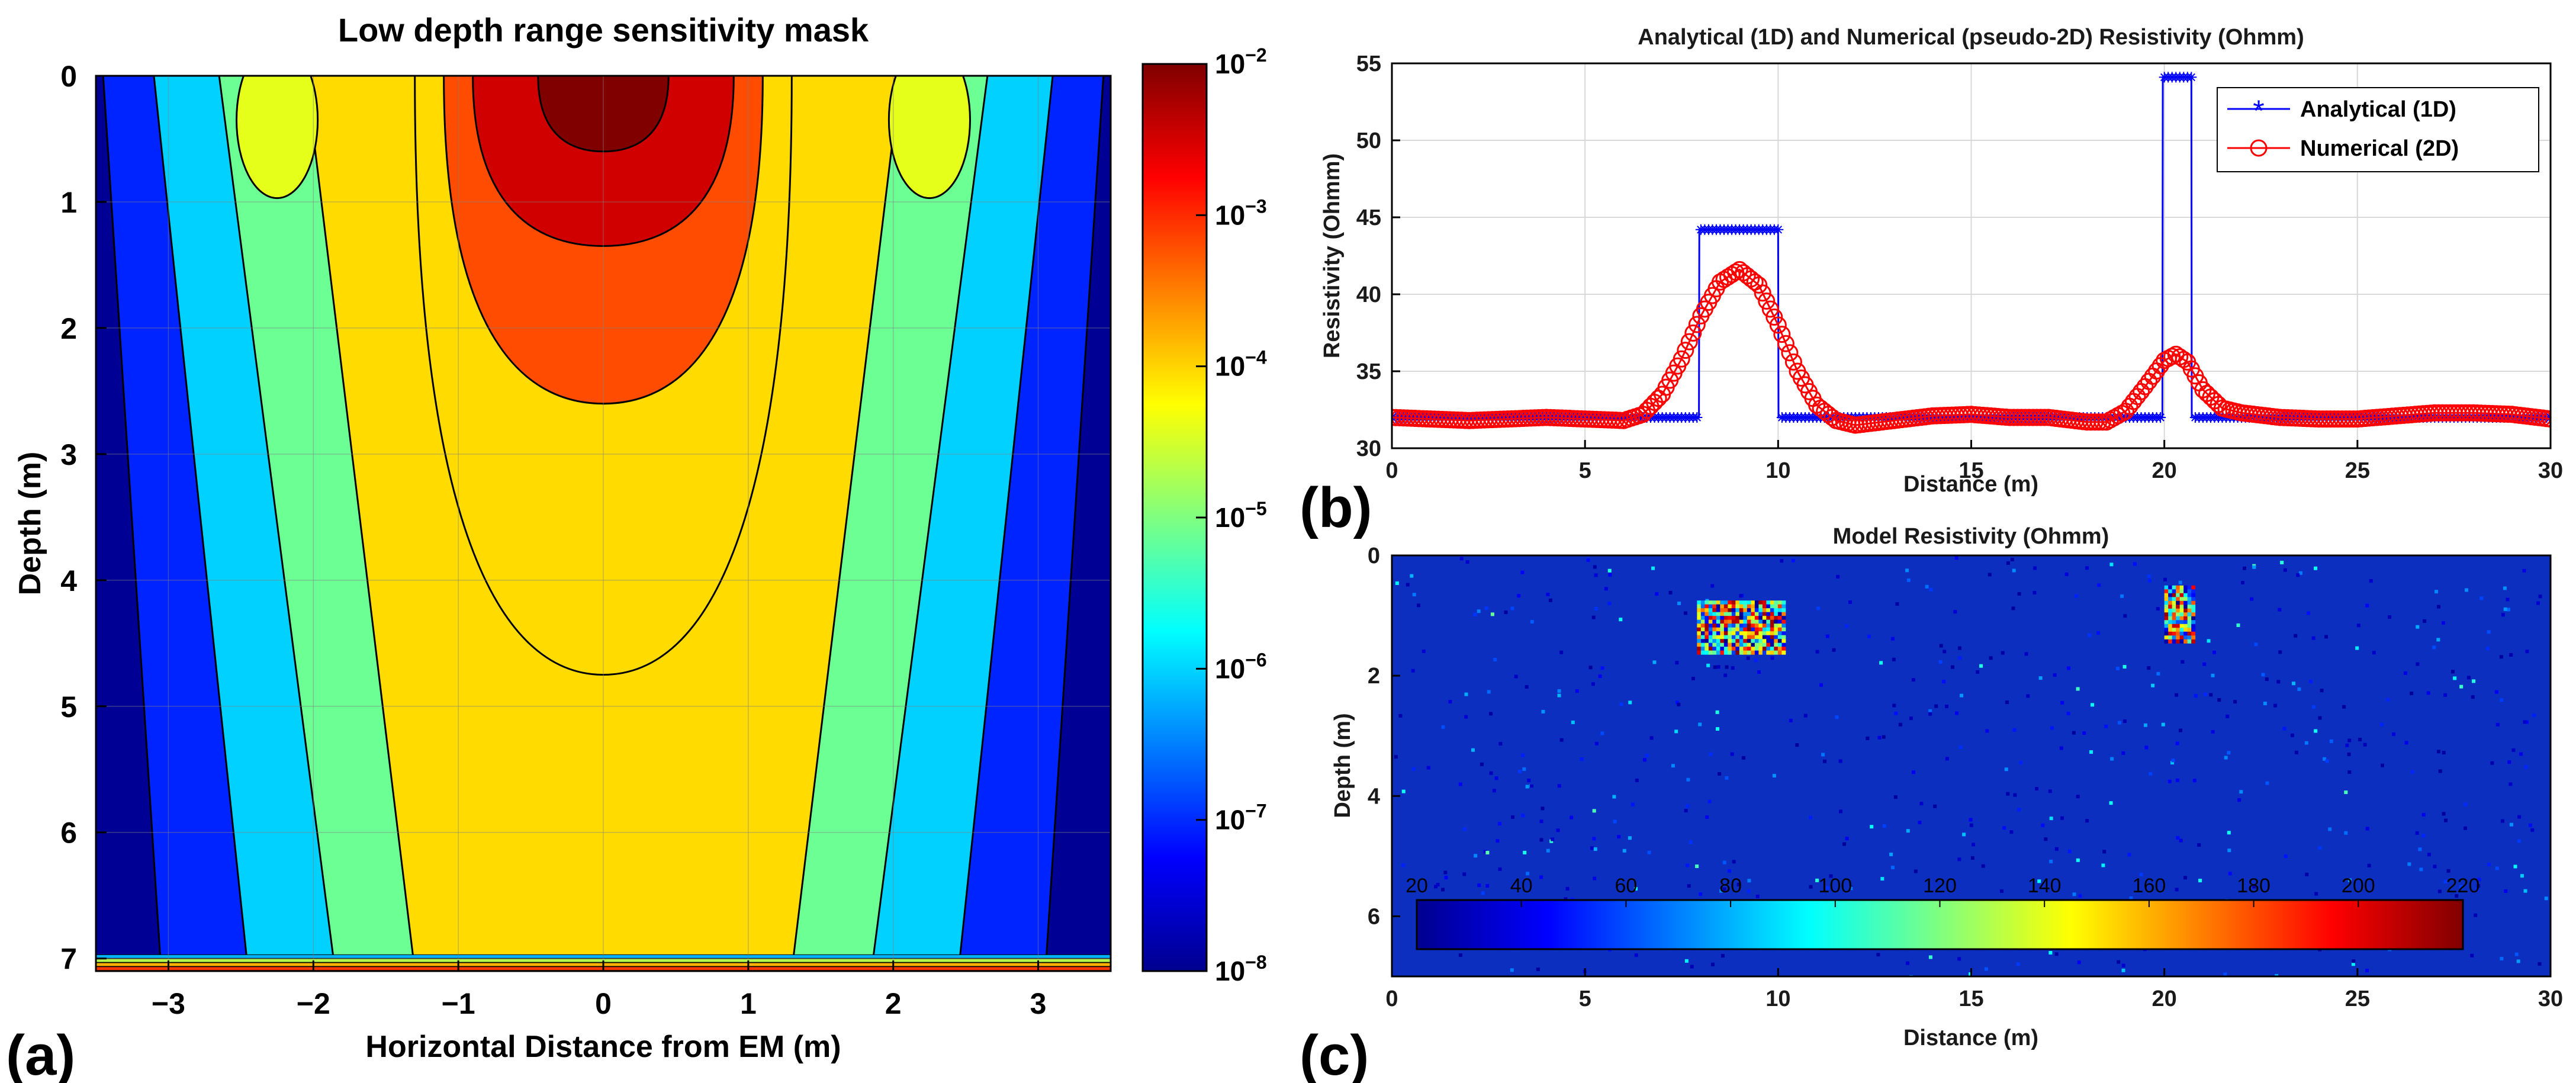 The image size is (2576, 1083). What do you see at coordinates (2259, 111) in the screenshot?
I see `legend-marker-analytical: *` at bounding box center [2259, 111].